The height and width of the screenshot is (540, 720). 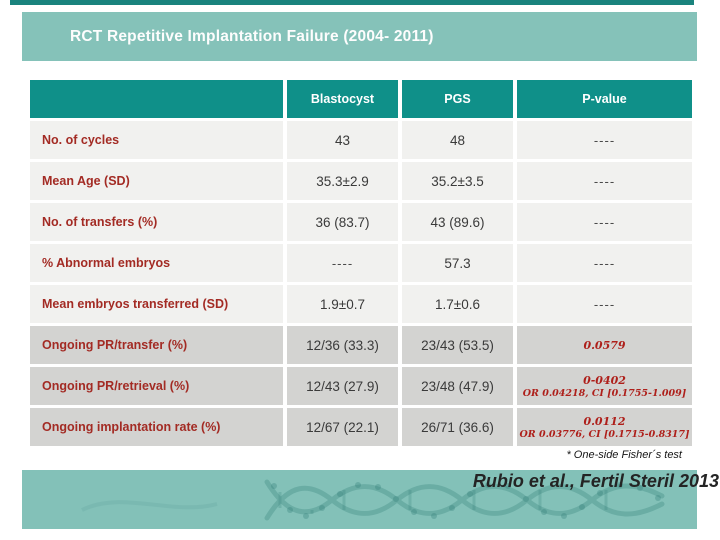 I want to click on column-header-pvalue: P-value, so click(x=604, y=99).